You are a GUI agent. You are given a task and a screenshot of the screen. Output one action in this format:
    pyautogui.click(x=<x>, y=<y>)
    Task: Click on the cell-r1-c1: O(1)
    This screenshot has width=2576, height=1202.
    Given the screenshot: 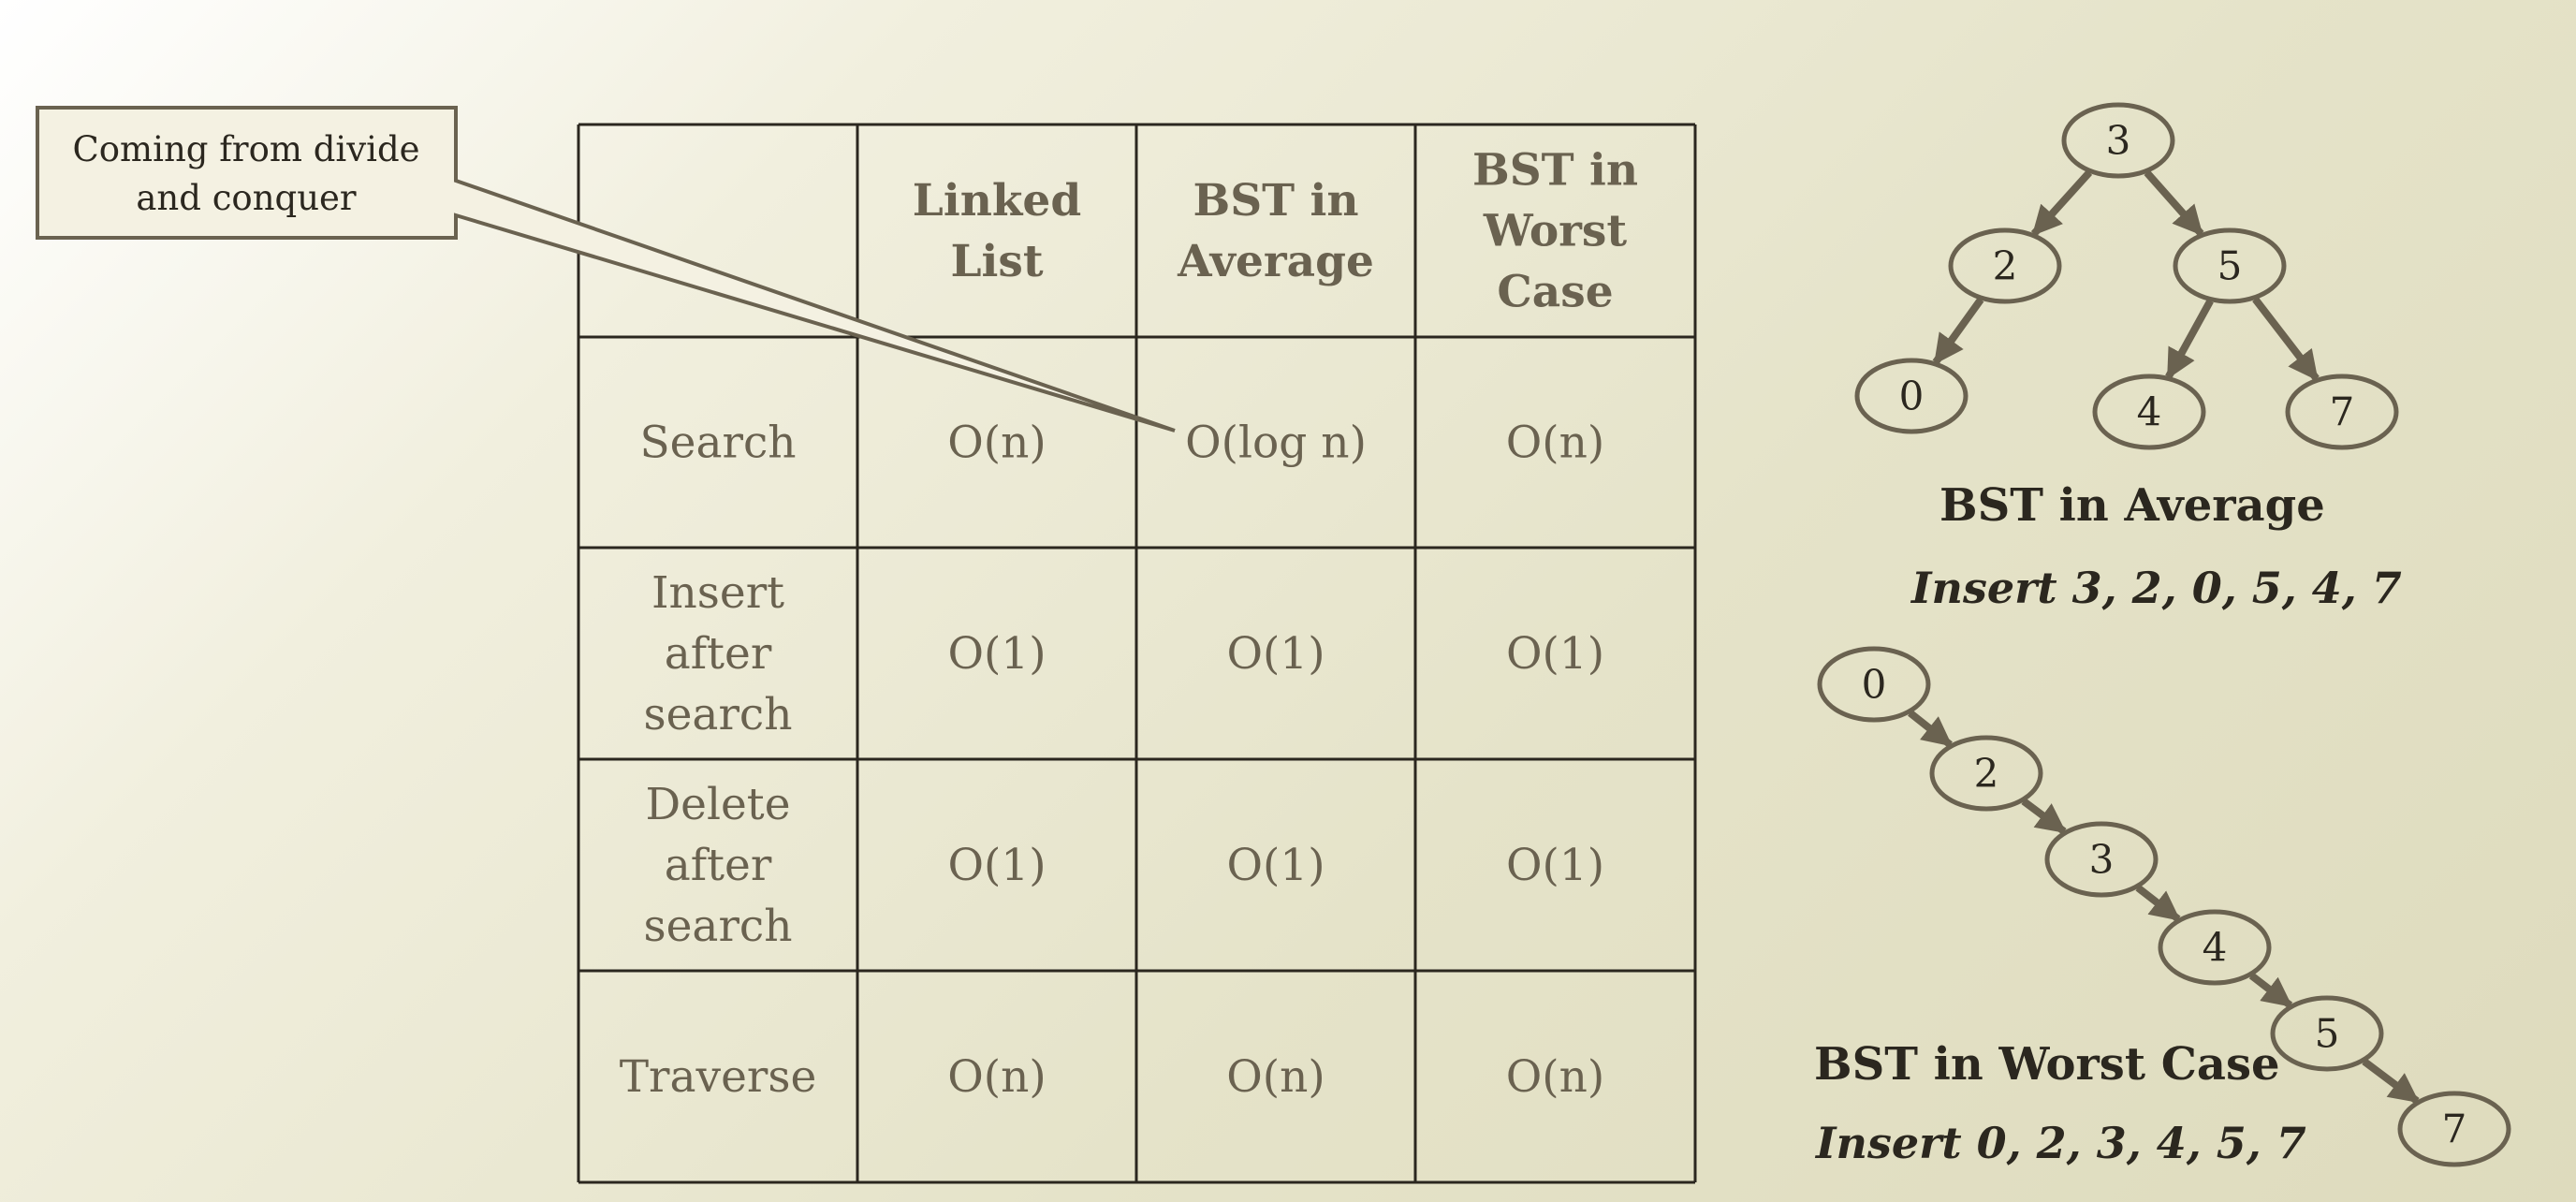 What is the action you would take?
    pyautogui.click(x=1275, y=654)
    